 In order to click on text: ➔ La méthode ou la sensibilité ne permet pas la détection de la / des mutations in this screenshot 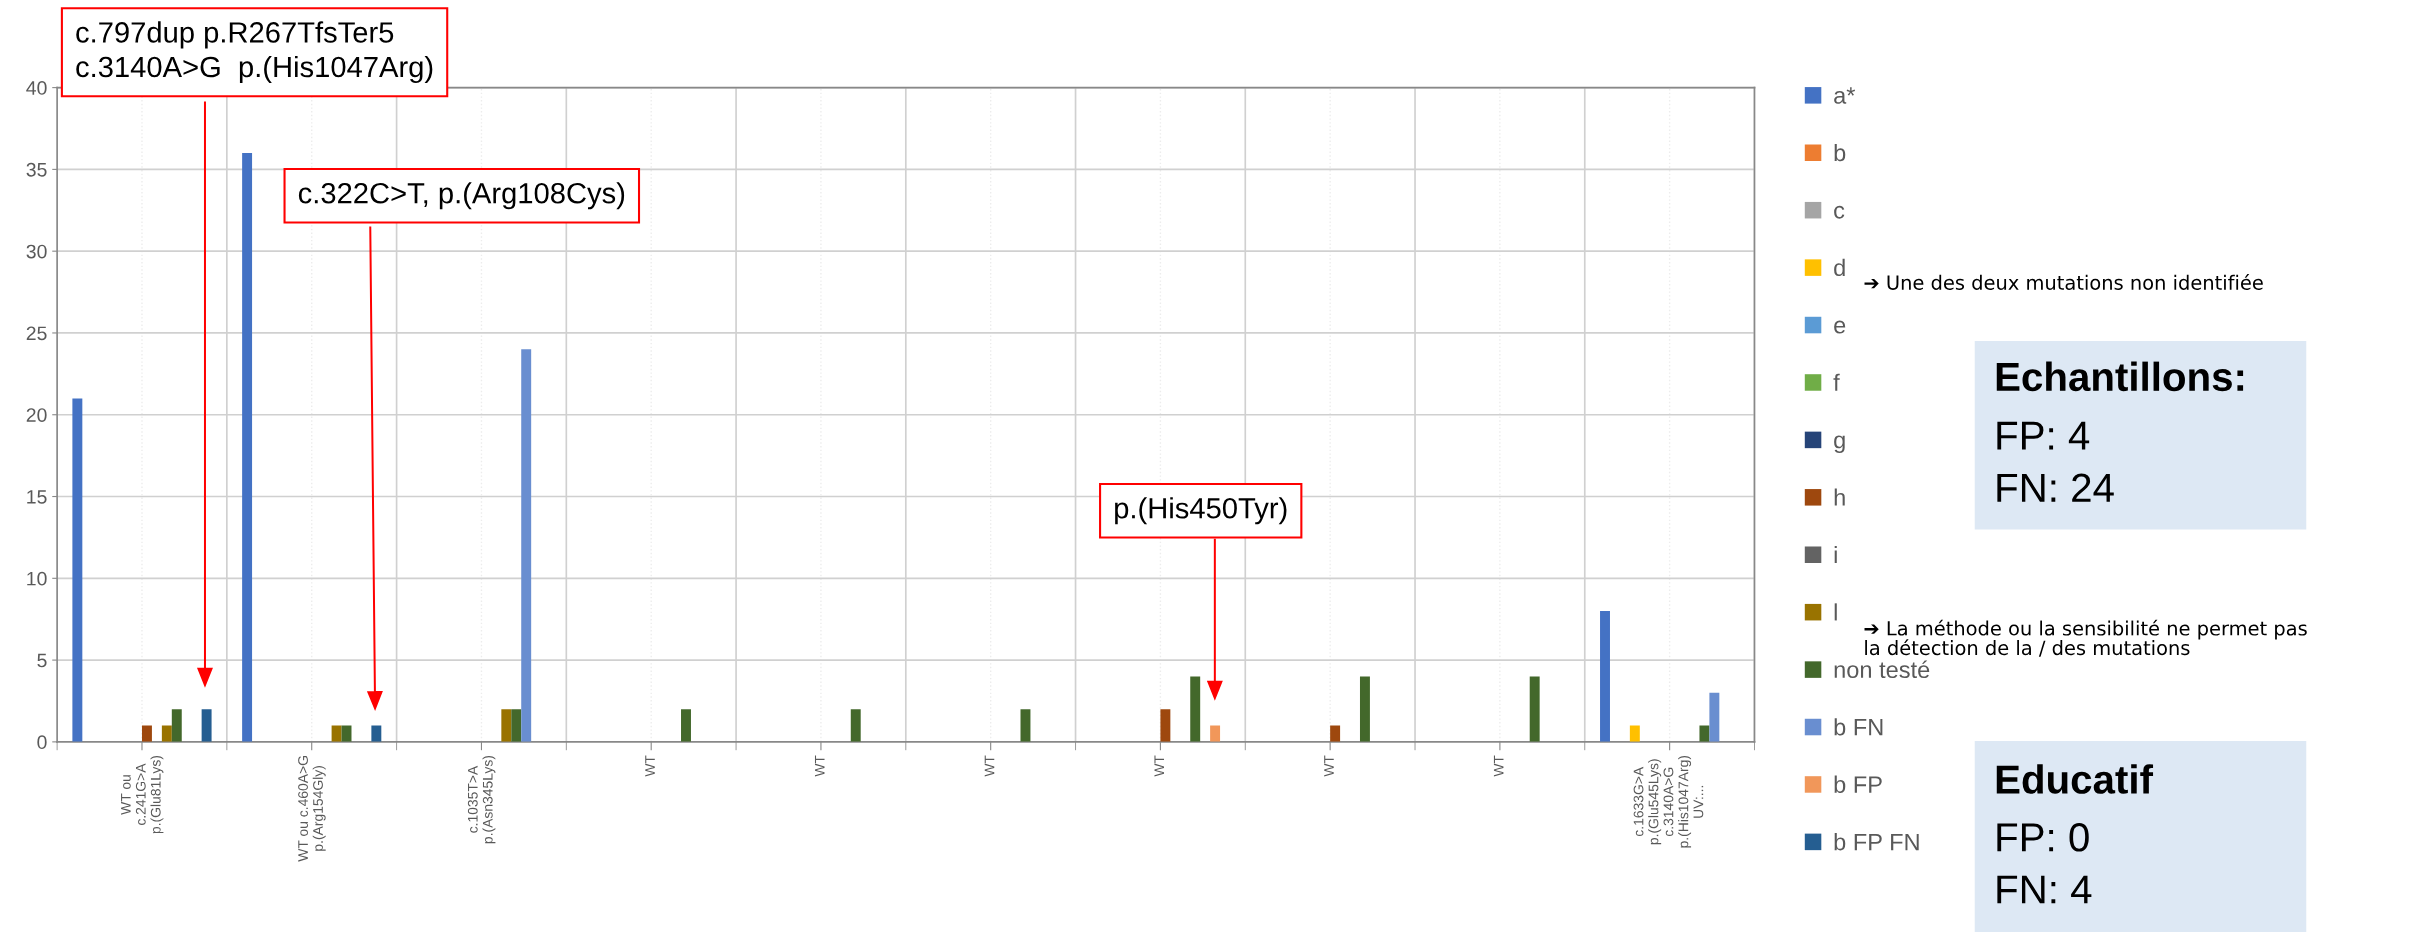, I will do `click(2085, 638)`.